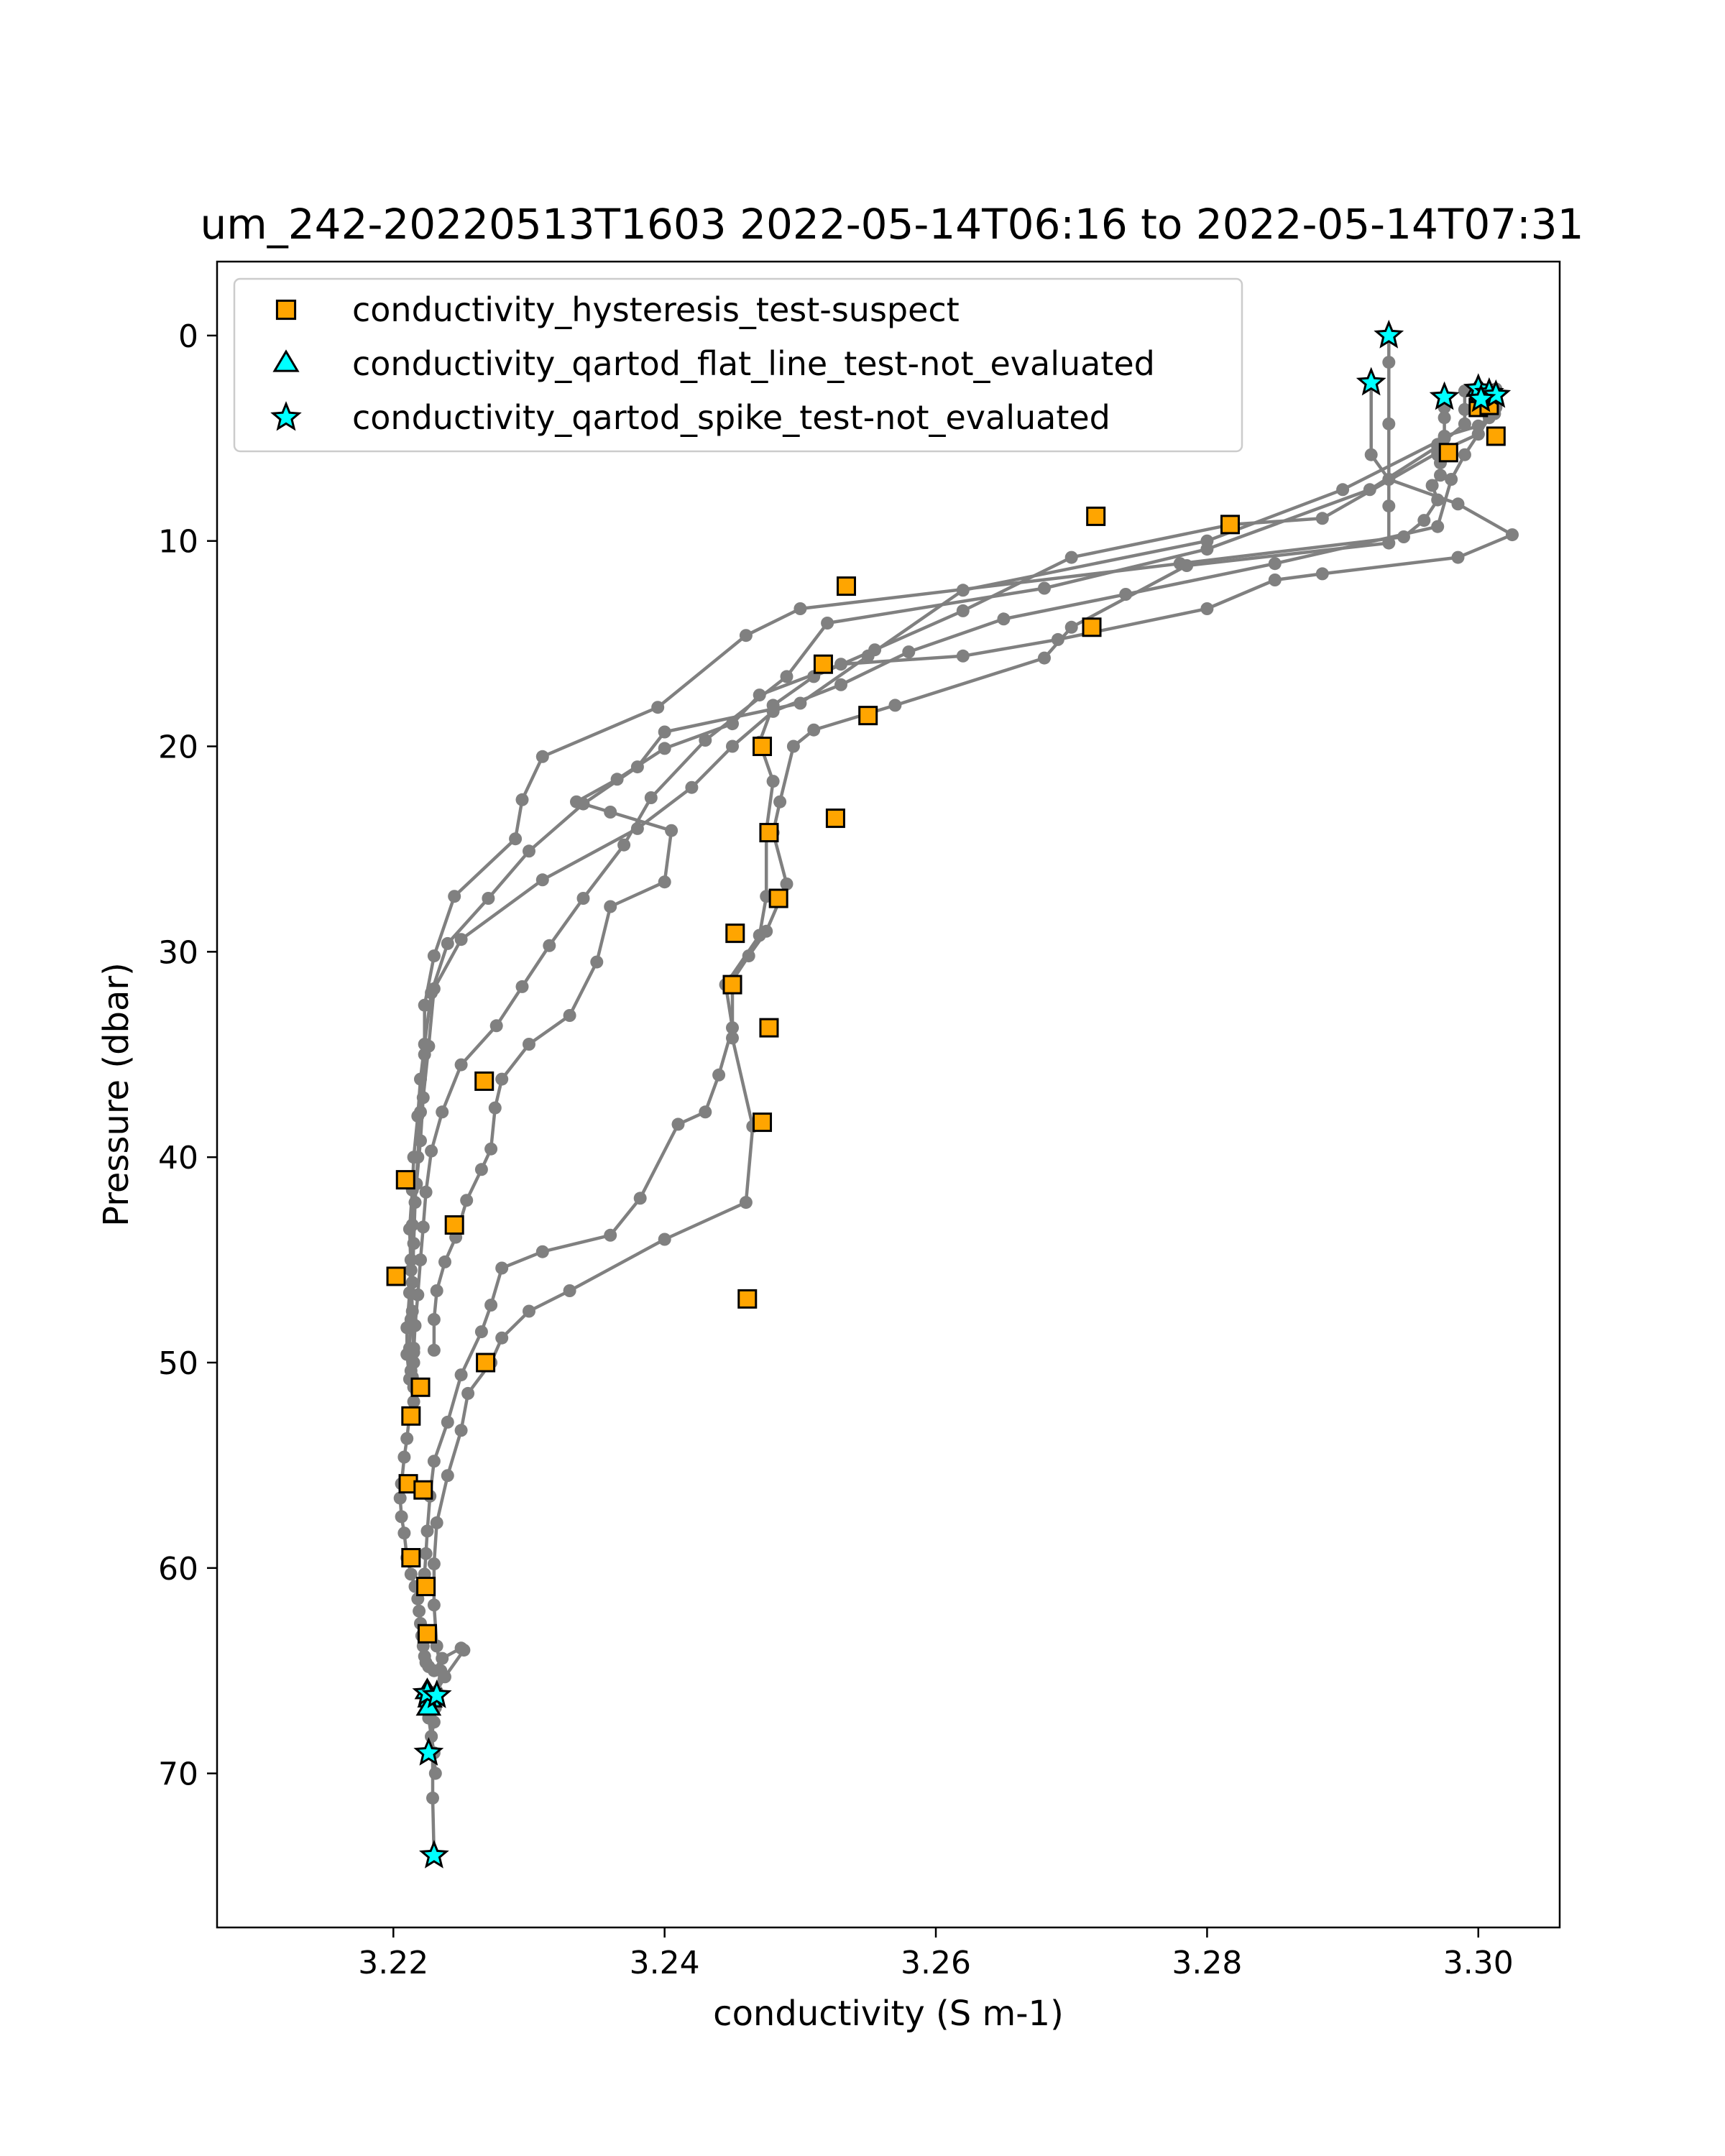 This screenshot has width=1725, height=2156. I want to click on legend-marker, so click(286, 361).